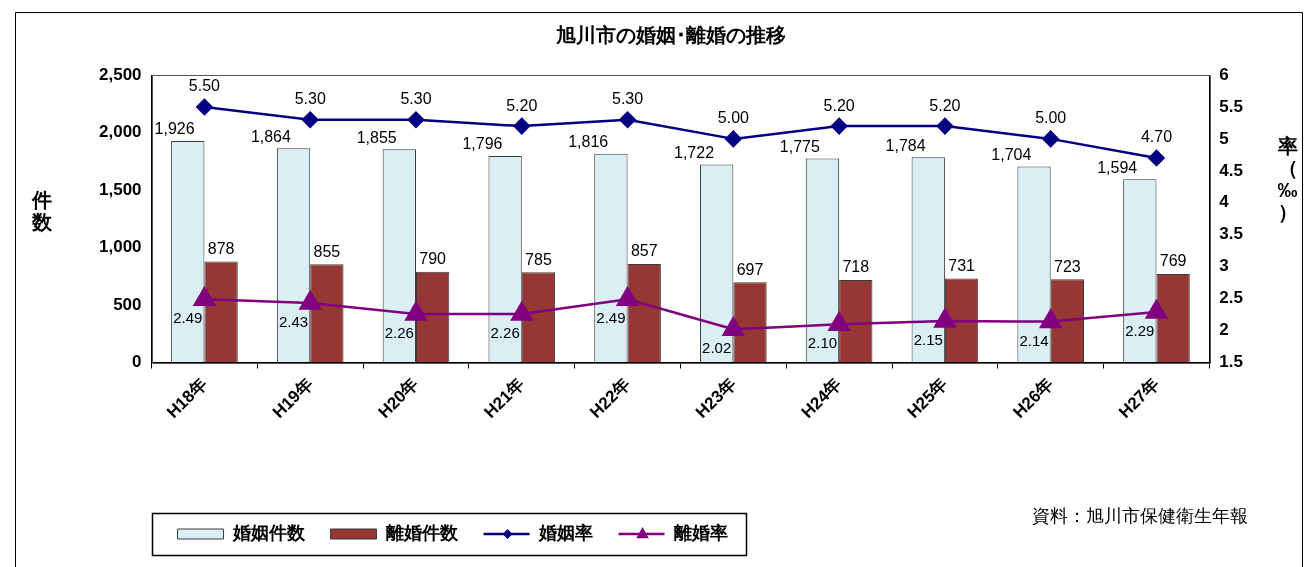  What do you see at coordinates (1224, 266) in the screenshot?
I see `y2-tick-label: 3` at bounding box center [1224, 266].